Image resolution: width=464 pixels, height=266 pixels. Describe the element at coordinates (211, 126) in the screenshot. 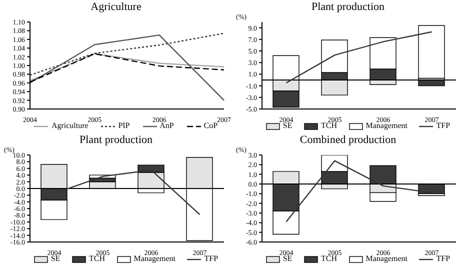

I see `legend-label: CoP` at that location.